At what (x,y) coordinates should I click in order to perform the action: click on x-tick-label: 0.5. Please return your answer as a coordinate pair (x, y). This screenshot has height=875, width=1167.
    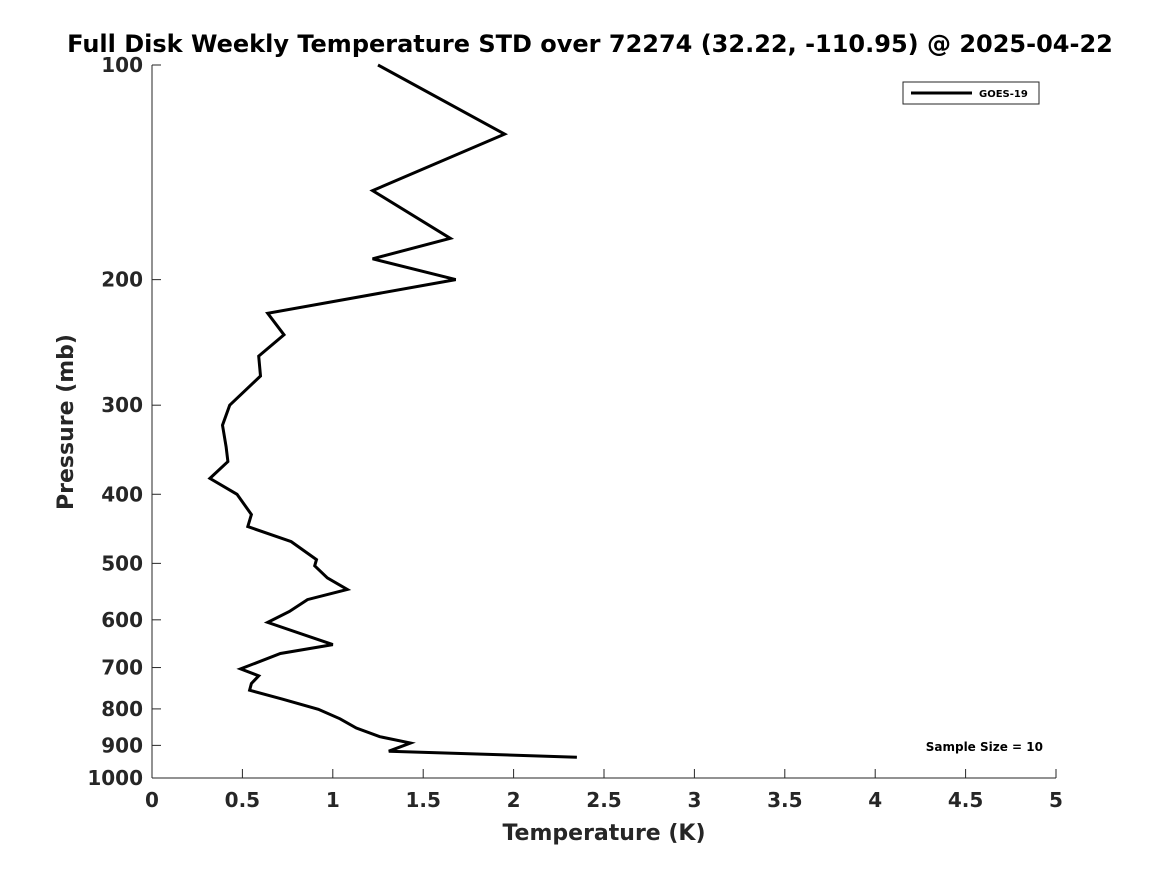
    Looking at the image, I should click on (242, 800).